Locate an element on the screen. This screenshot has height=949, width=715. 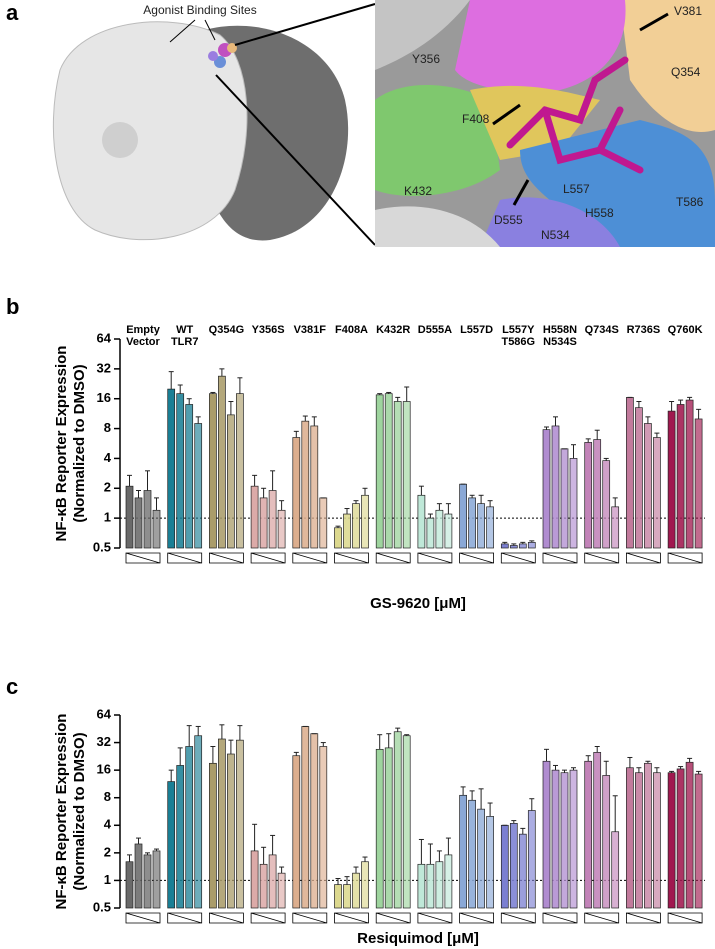
y-tick-label: 16 is located at coordinates (104, 769).